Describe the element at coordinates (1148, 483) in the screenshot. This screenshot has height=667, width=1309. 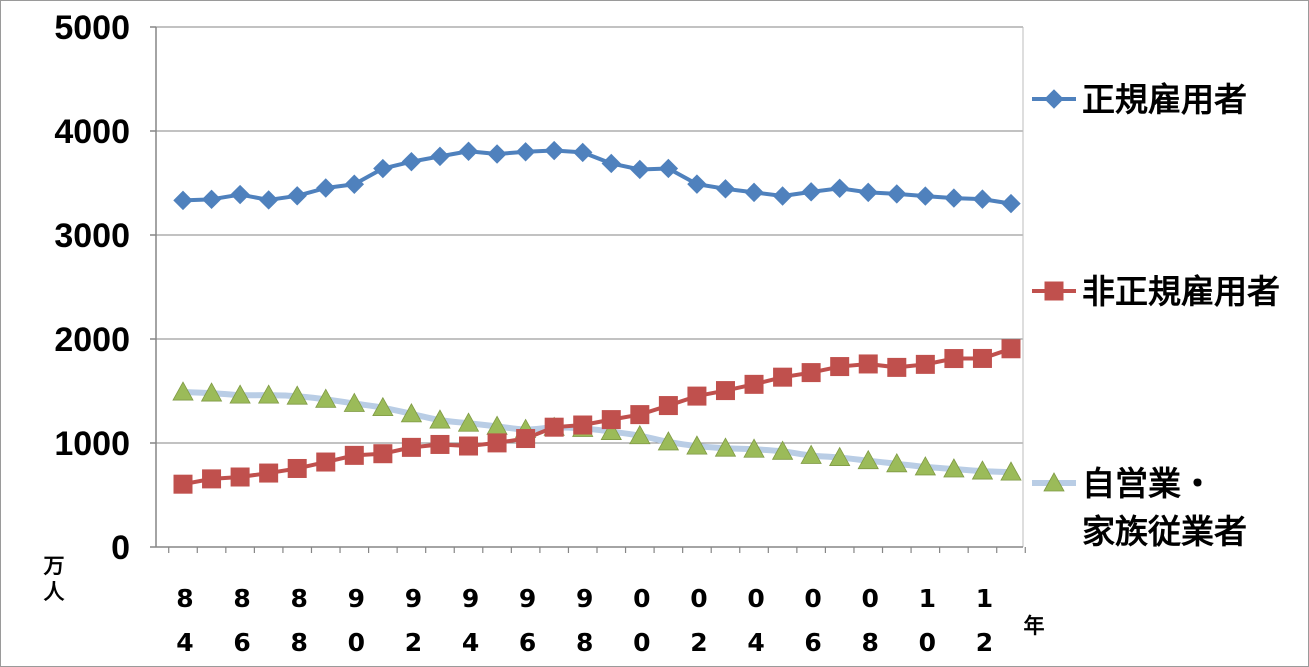
I see `legend-label-3: 自営業・` at that location.